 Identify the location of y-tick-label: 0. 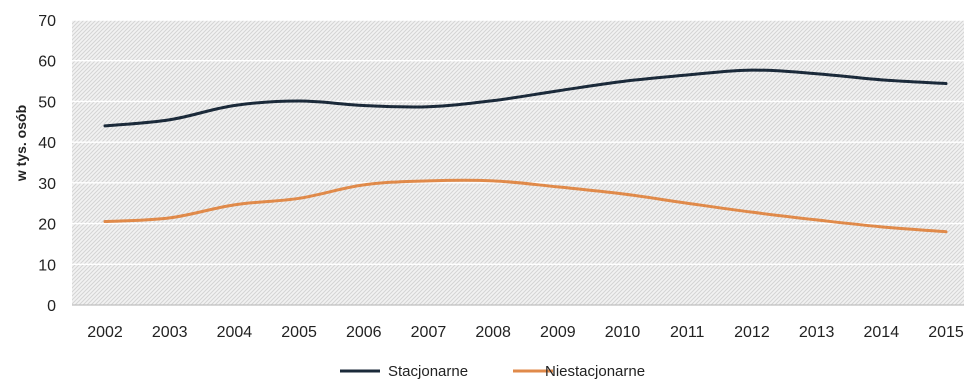
(51, 306).